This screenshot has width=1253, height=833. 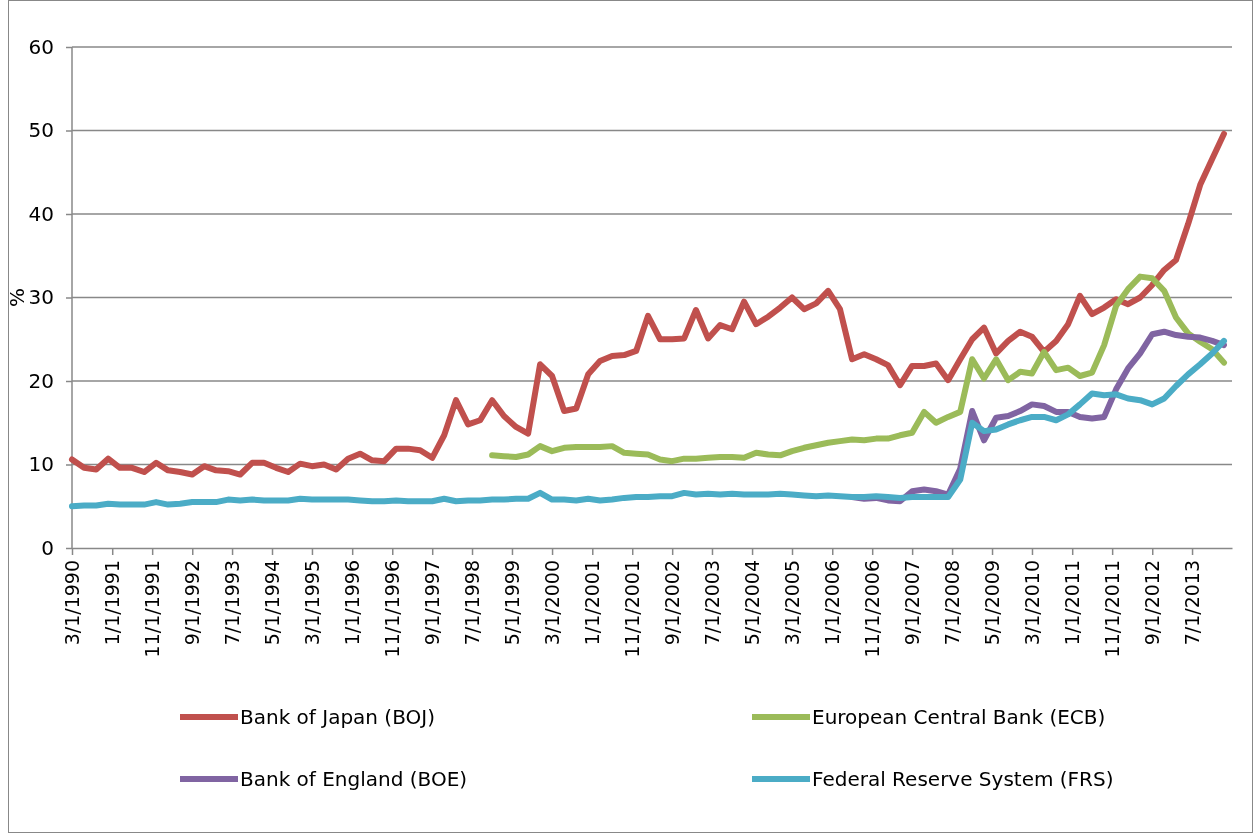 I want to click on x-tick-label: 1/1/2006, so click(x=832, y=603).